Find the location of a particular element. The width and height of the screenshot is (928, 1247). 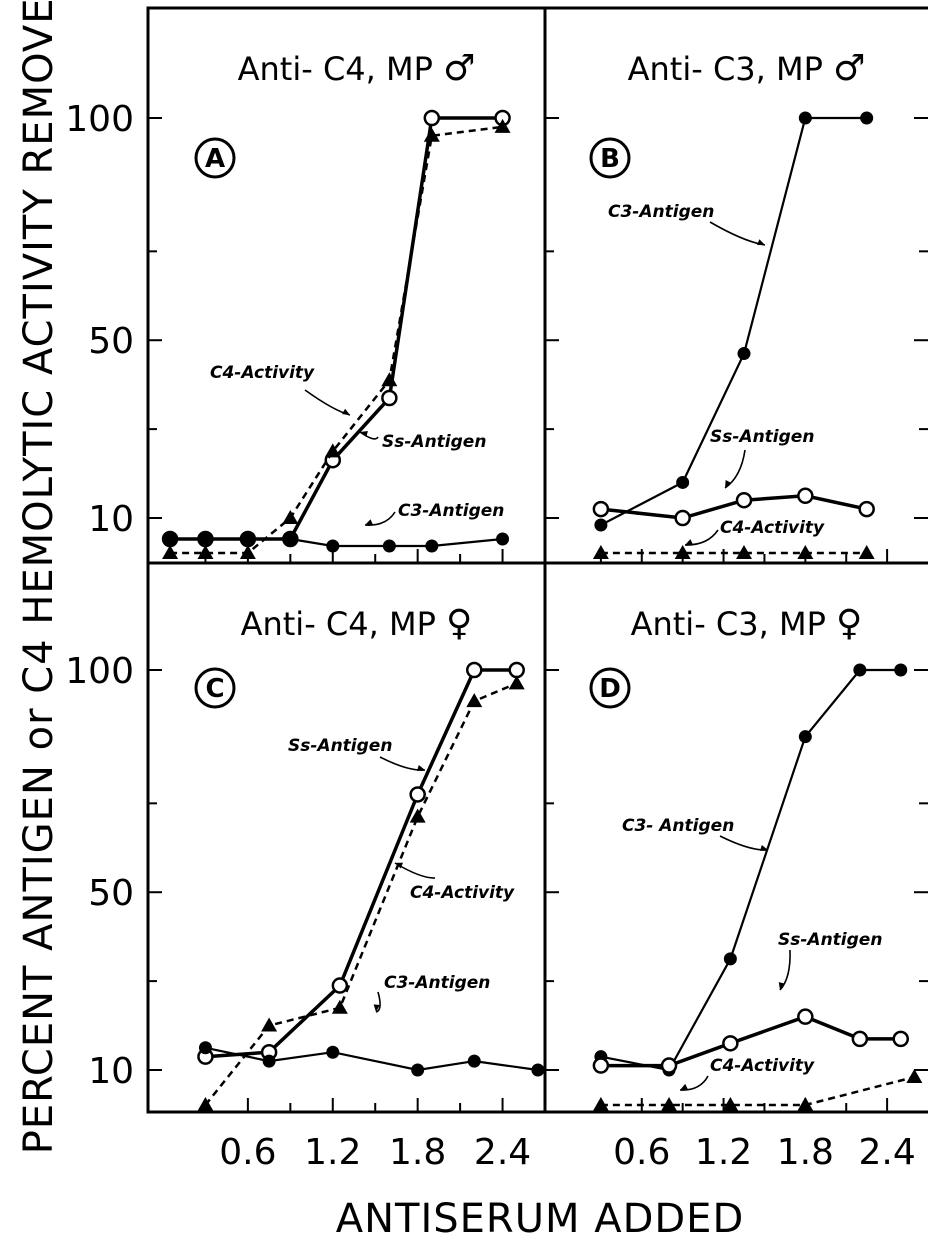

sex-symbol: ♀ is located at coordinates (459, 623).